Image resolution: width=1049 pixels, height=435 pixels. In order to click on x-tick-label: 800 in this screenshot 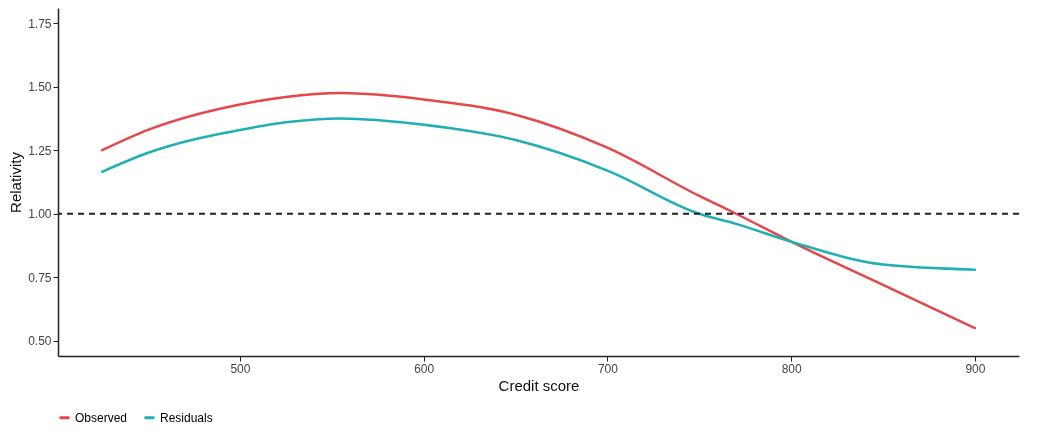, I will do `click(791, 368)`.